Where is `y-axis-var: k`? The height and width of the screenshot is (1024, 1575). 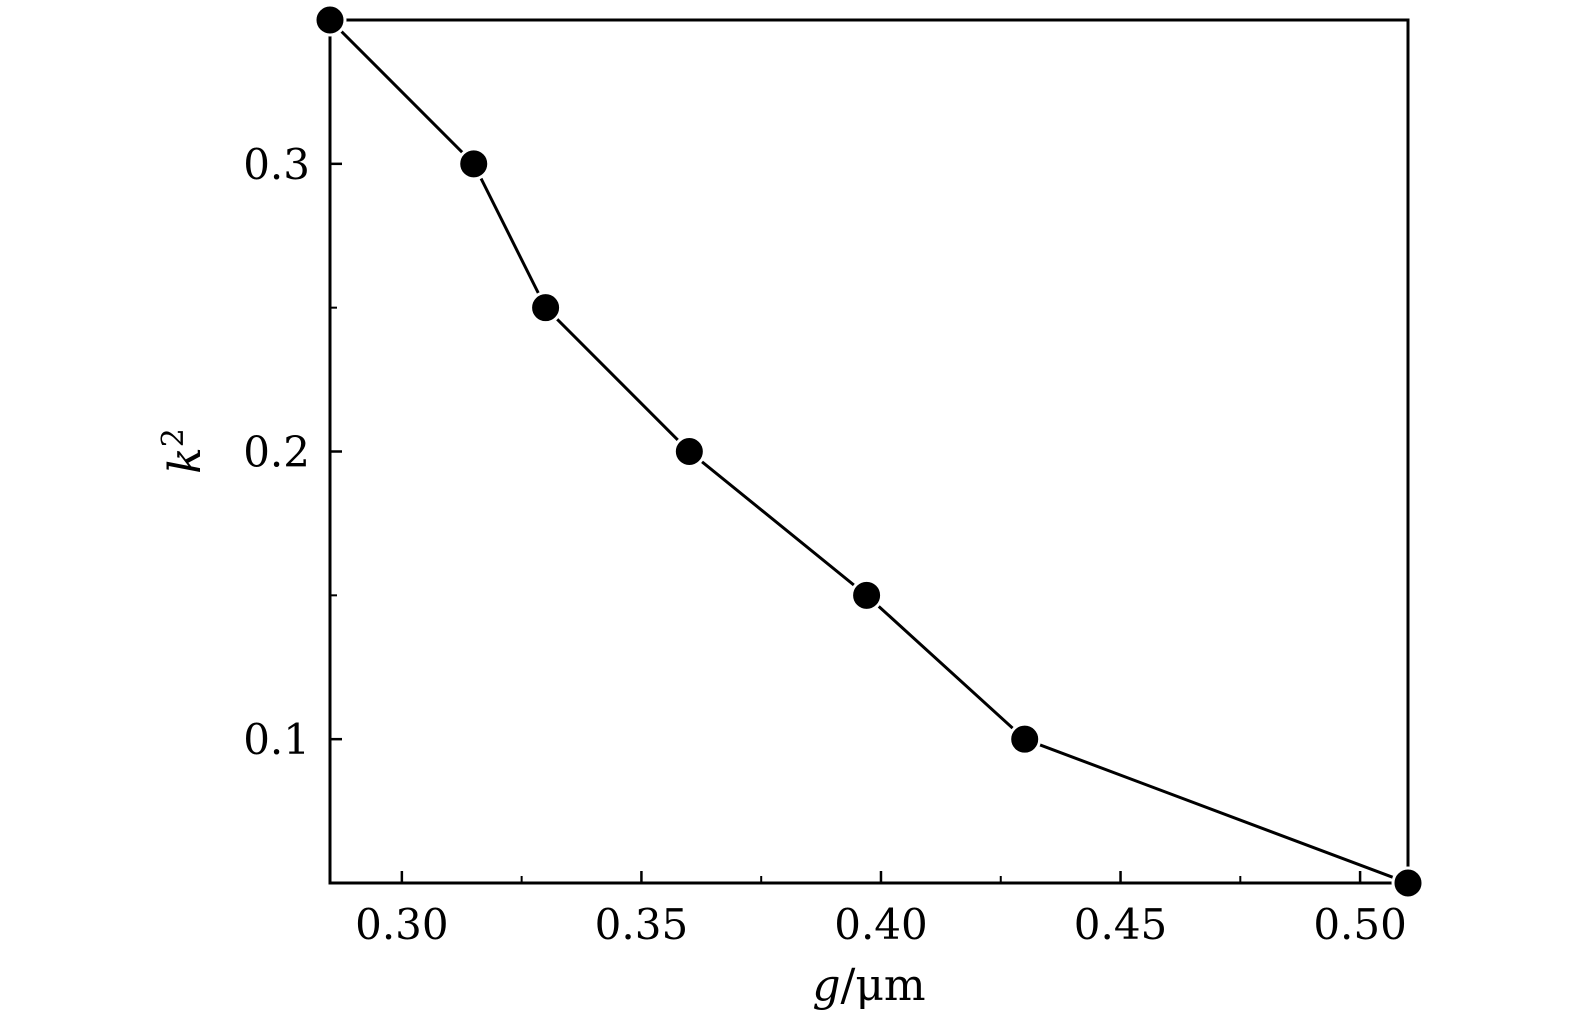 y-axis-var: k is located at coordinates (185, 460).